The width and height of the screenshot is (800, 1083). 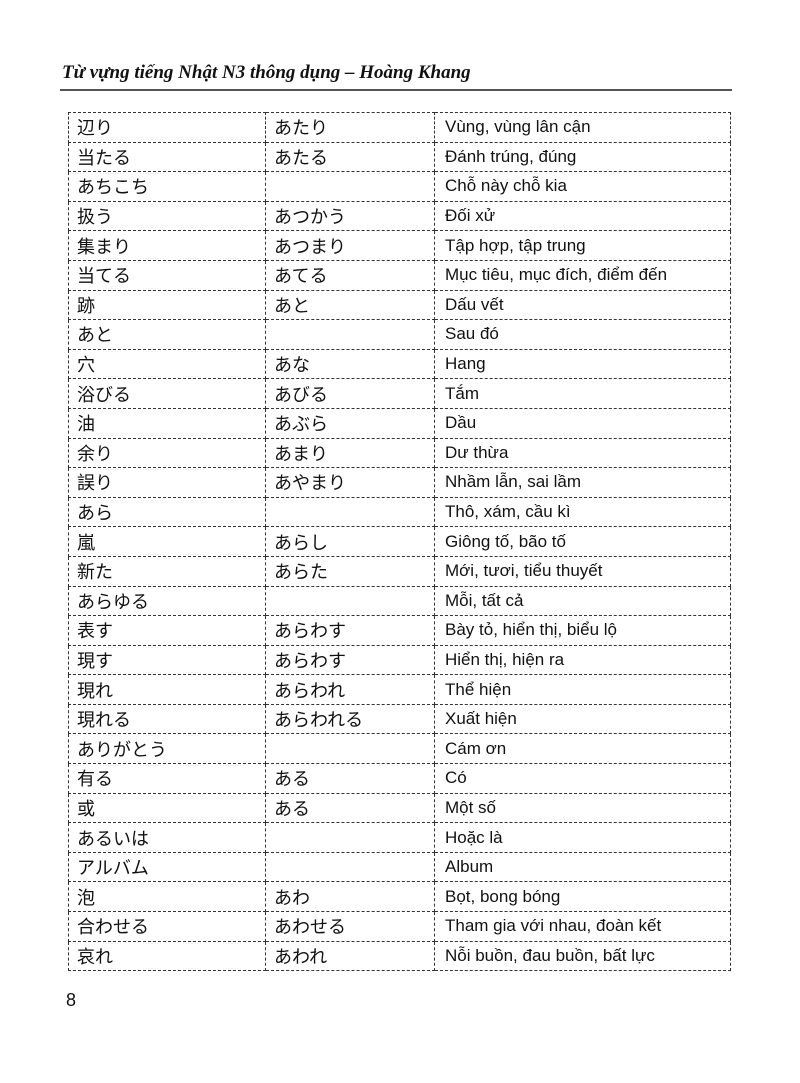 I want to click on meaning-cell: Hang, so click(x=582, y=364).